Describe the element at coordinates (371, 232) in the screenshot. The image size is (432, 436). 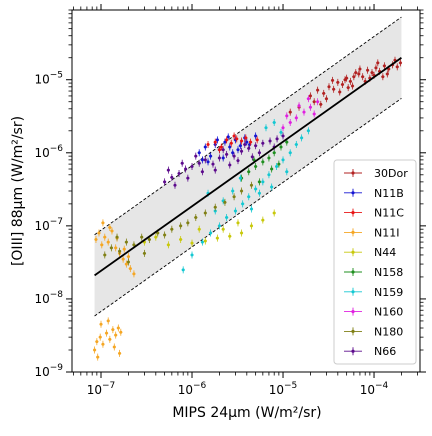
I see `legend-item: N11I` at that location.